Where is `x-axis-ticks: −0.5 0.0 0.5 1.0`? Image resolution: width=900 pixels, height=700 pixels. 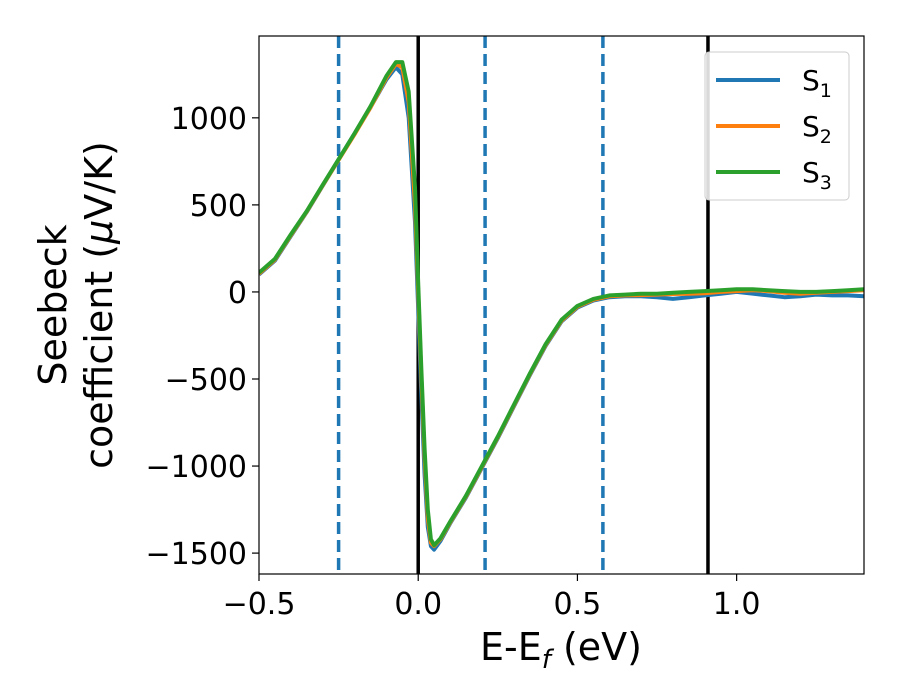
x-axis-ticks: −0.5 0.0 0.5 1.0 is located at coordinates (492, 598).